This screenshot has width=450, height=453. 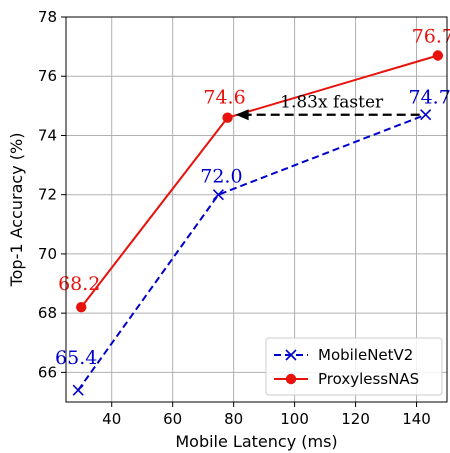 I want to click on data-label: 65.4, so click(x=76, y=358).